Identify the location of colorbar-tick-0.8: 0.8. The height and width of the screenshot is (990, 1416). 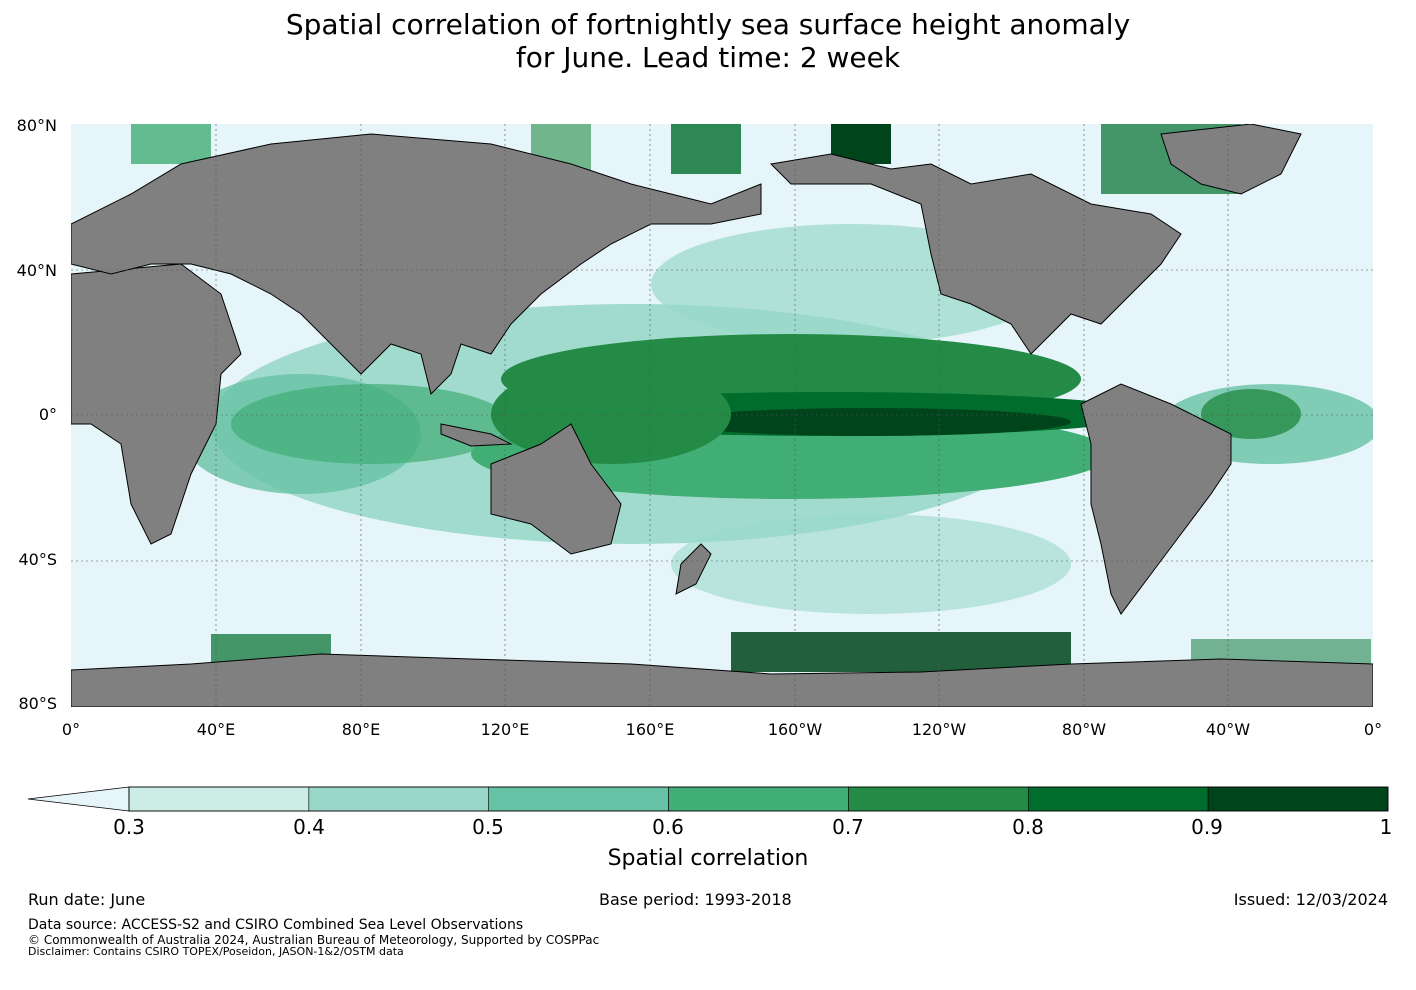
(1028, 827).